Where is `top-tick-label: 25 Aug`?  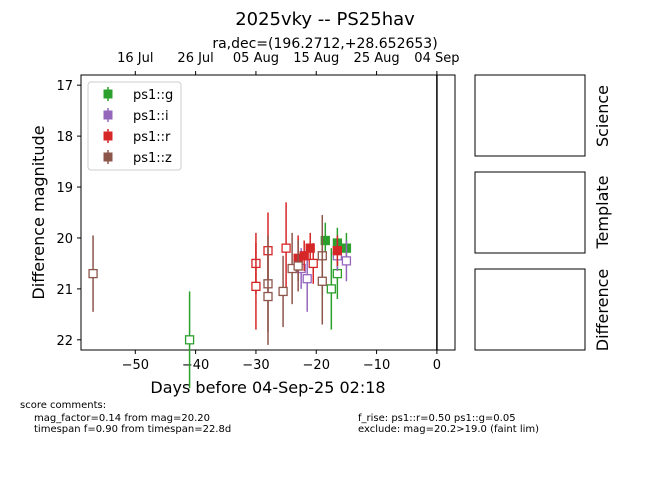 top-tick-label: 25 Aug is located at coordinates (377, 58).